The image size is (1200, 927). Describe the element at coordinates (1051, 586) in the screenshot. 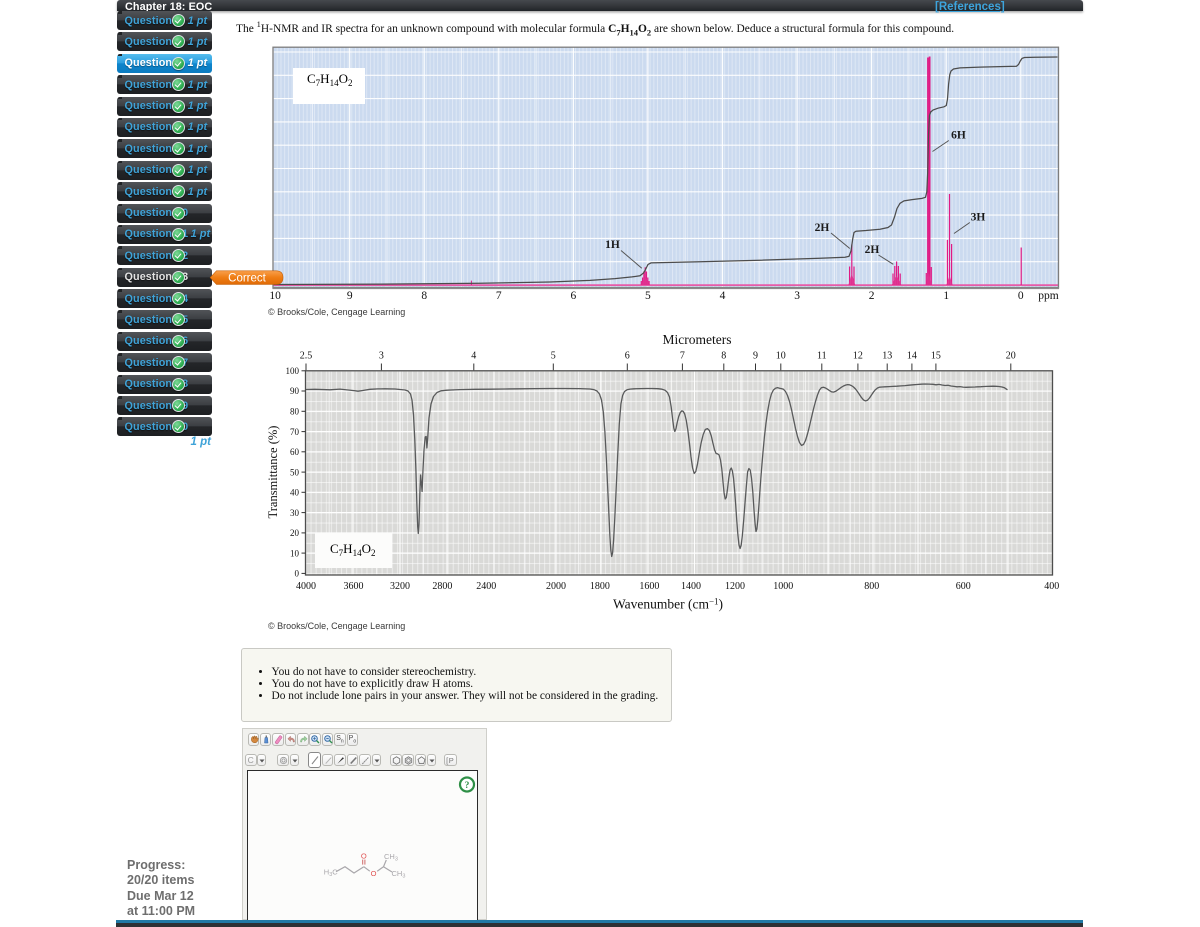

I see `svg-text: 400` at that location.